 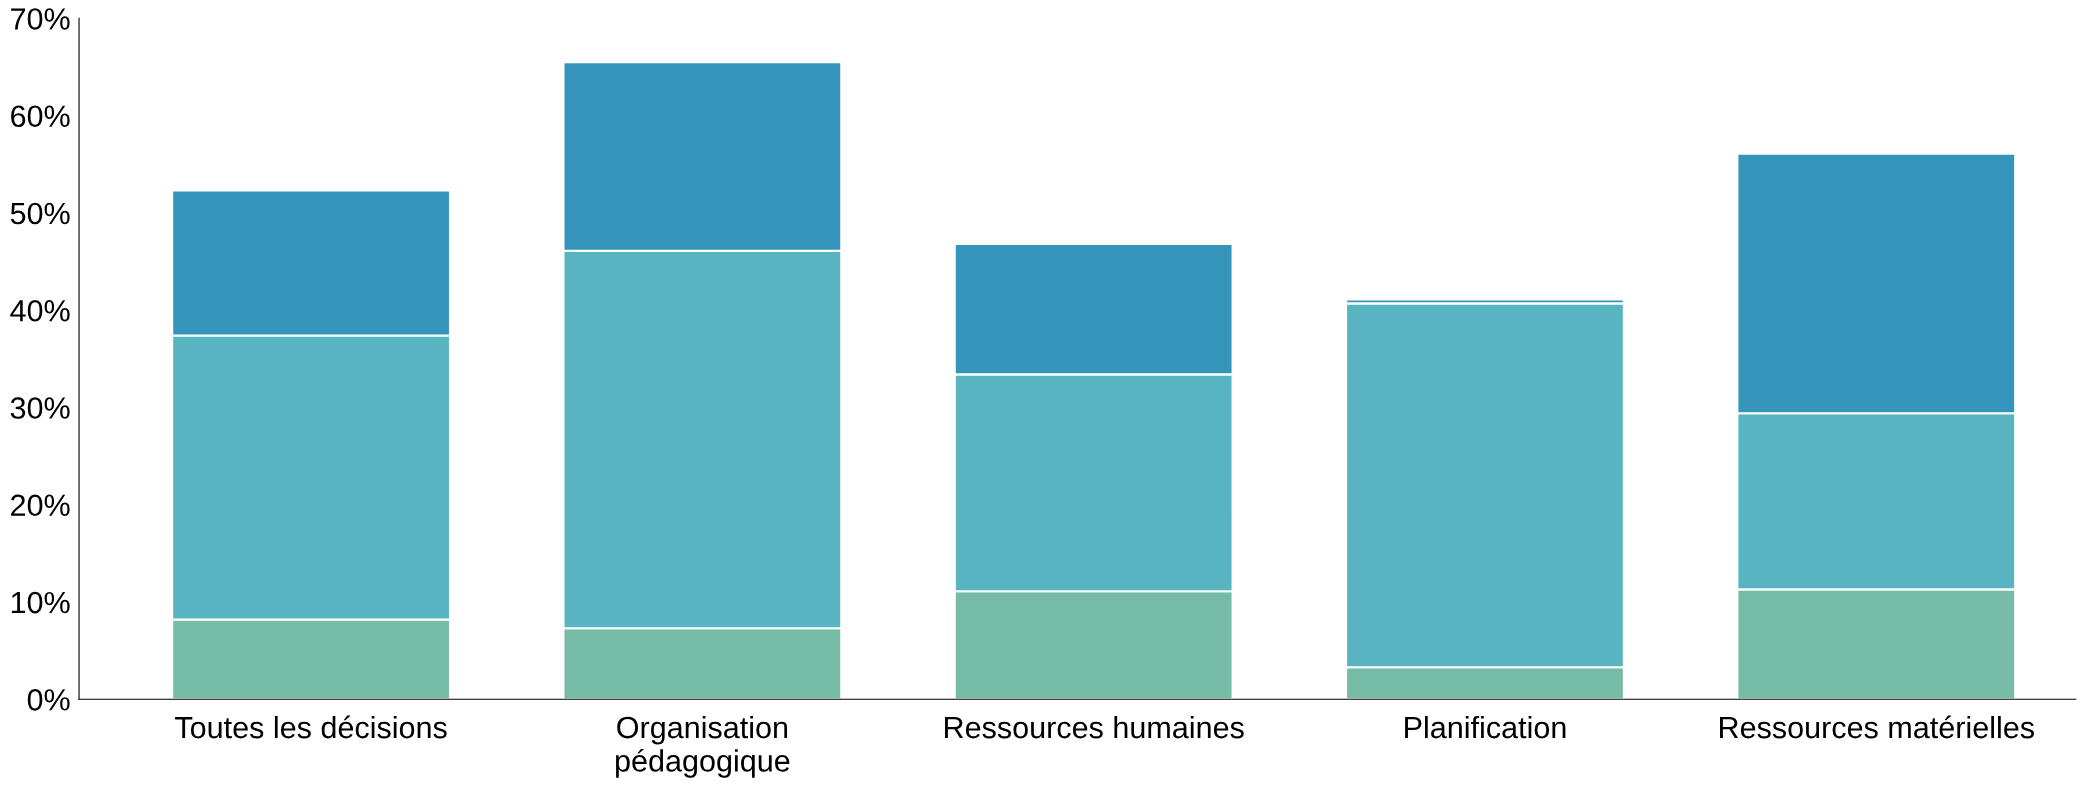 I want to click on x-tick-label: Ressources humaines, so click(x=1094, y=727).